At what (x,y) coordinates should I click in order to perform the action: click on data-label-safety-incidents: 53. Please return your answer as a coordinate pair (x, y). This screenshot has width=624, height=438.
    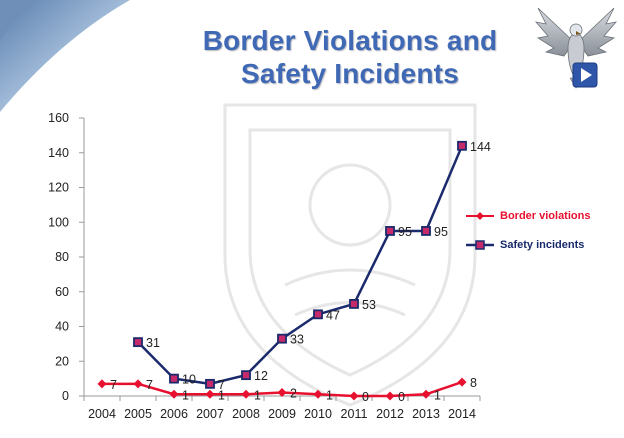
    Looking at the image, I should click on (369, 305).